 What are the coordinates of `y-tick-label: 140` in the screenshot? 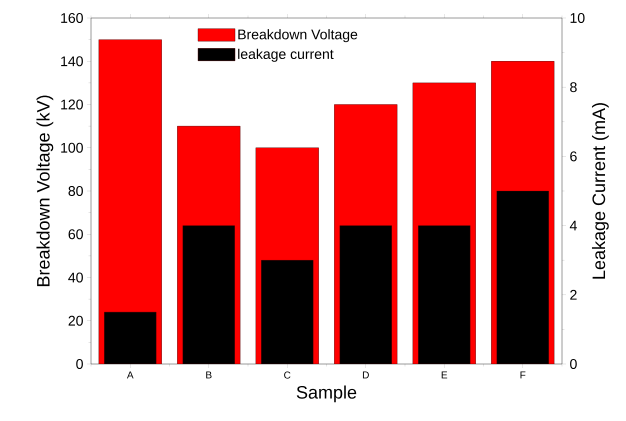 It's located at (72, 61).